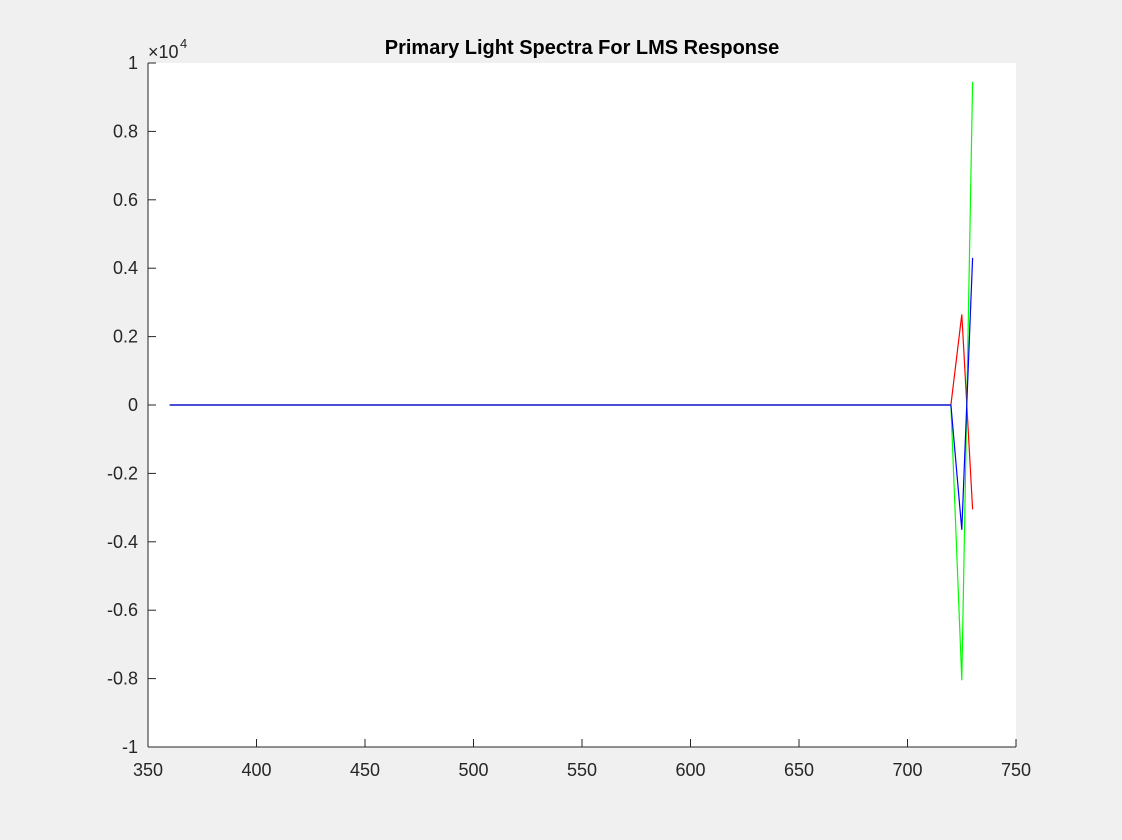 The image size is (1122, 840). I want to click on y-exponent-label: ×10 4, so click(167, 49).